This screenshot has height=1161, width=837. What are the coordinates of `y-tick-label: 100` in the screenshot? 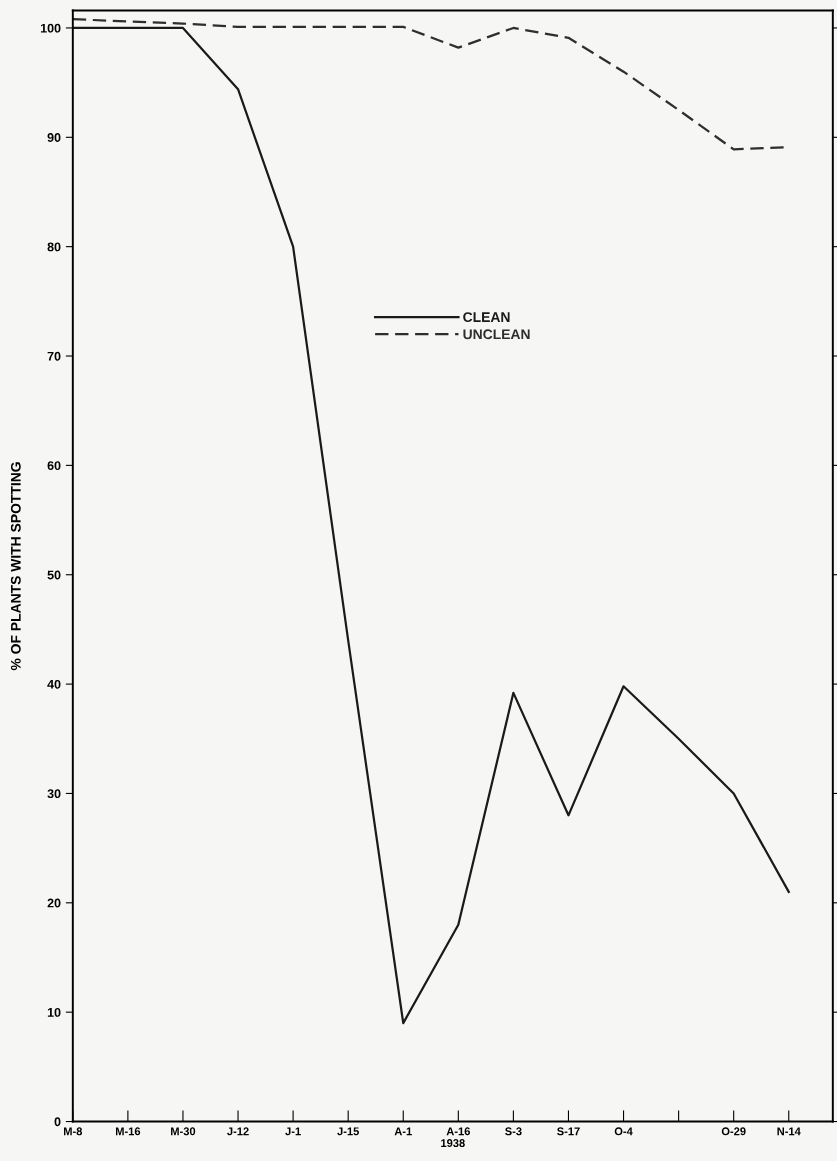 It's located at (50, 28).